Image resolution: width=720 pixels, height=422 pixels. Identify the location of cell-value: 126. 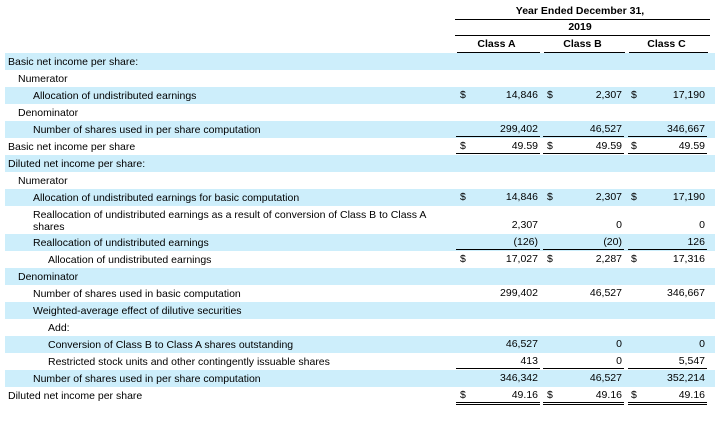
(696, 242).